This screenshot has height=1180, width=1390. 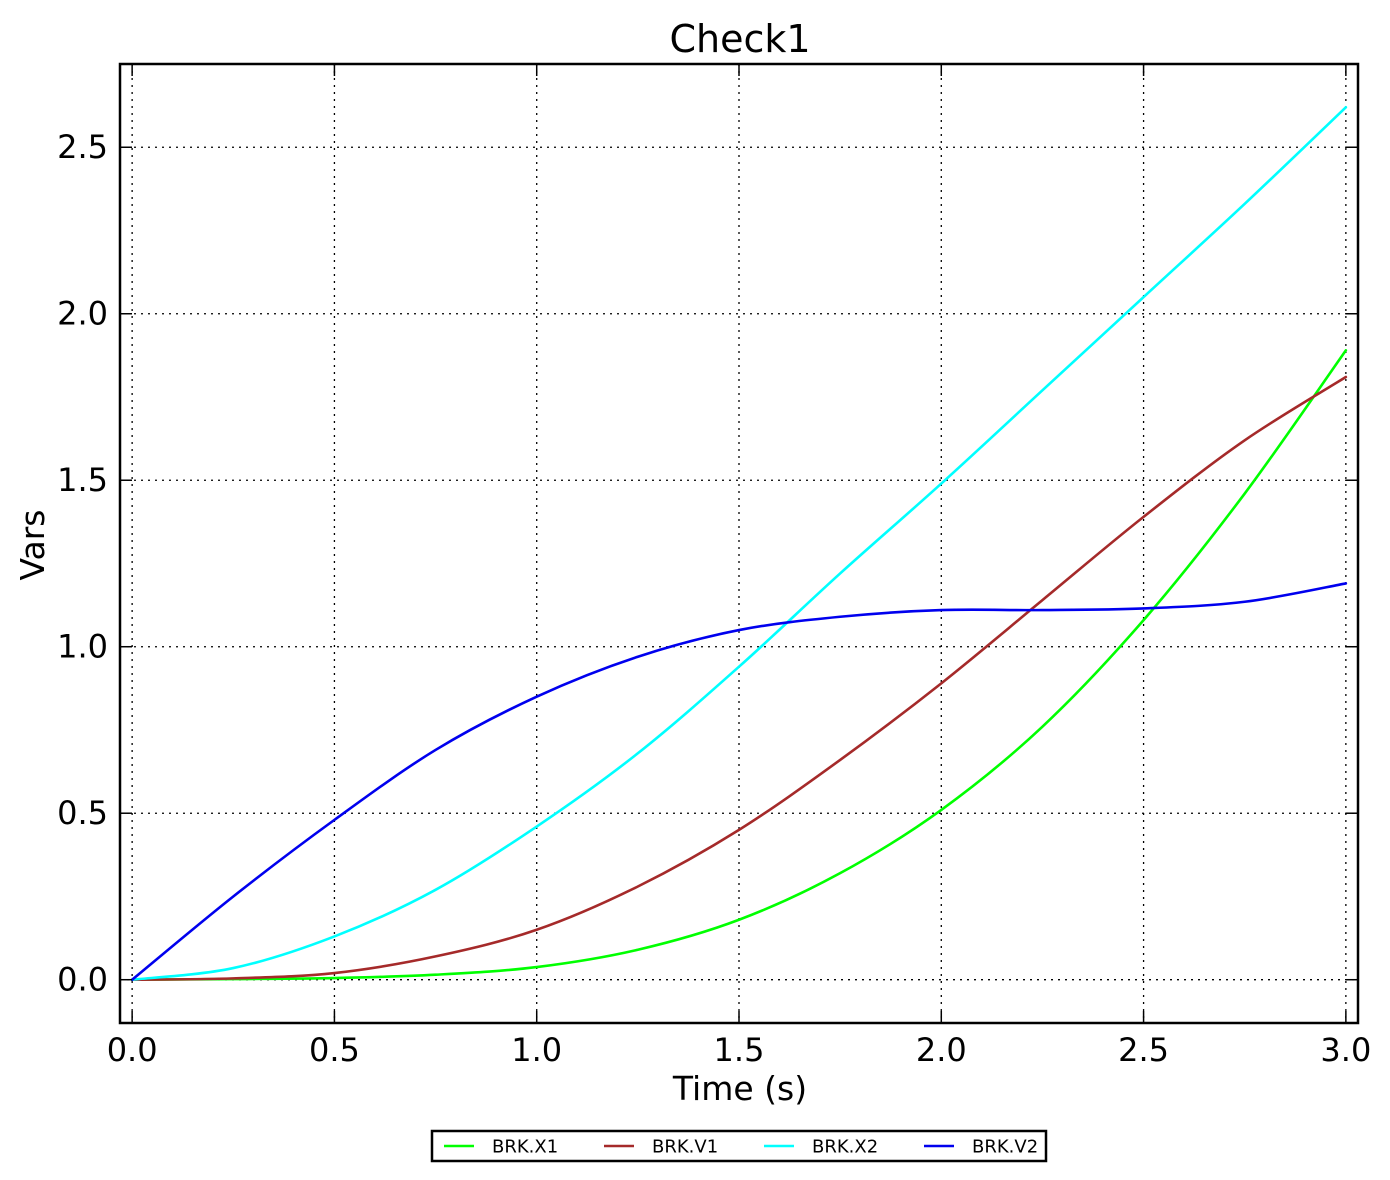 What do you see at coordinates (739, 1050) in the screenshot?
I see `x-tick-label: 1.5` at bounding box center [739, 1050].